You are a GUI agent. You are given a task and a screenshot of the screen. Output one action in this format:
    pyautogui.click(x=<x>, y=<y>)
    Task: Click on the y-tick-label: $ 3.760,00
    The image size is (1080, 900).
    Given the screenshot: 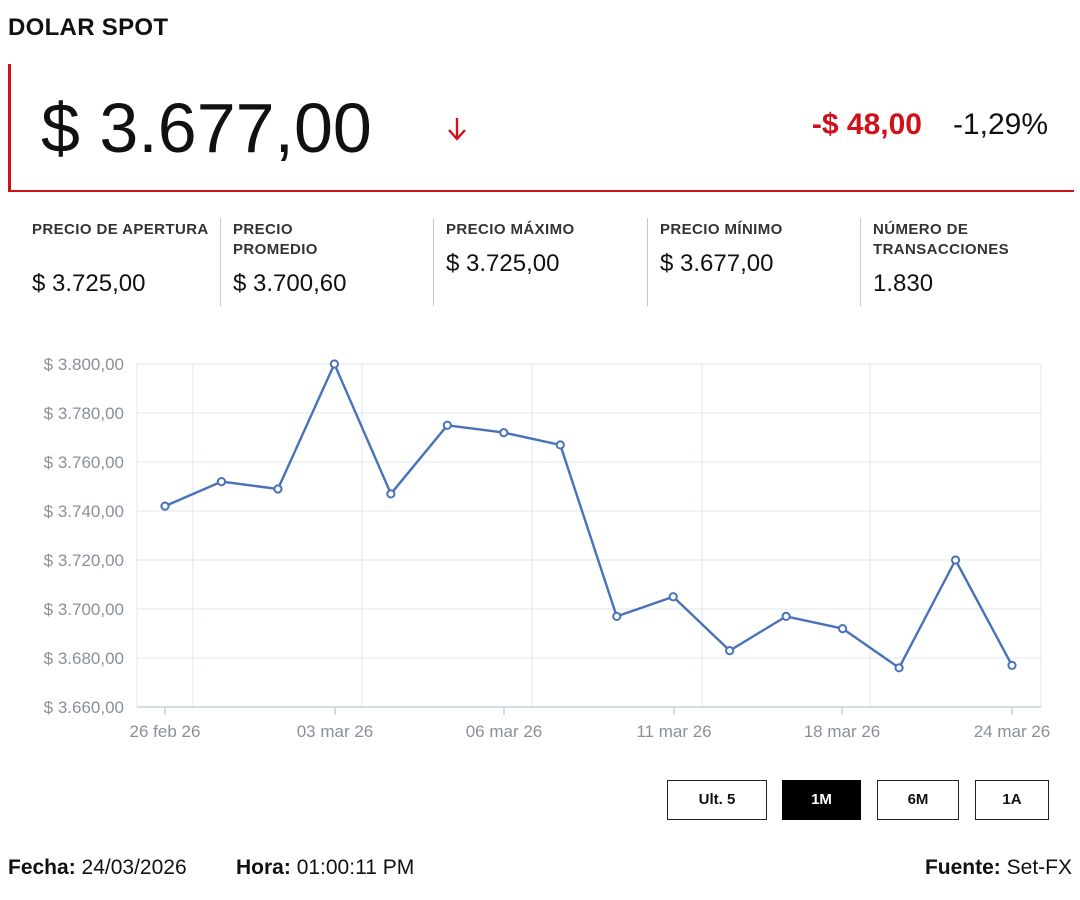 What is the action you would take?
    pyautogui.click(x=84, y=462)
    